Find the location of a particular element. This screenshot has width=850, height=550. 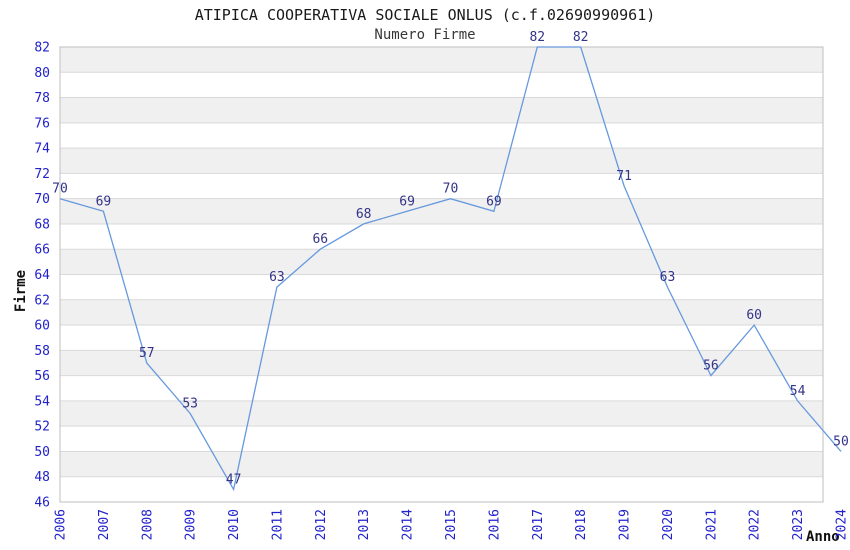

x-tick-label: 2009 is located at coordinates (191, 524).